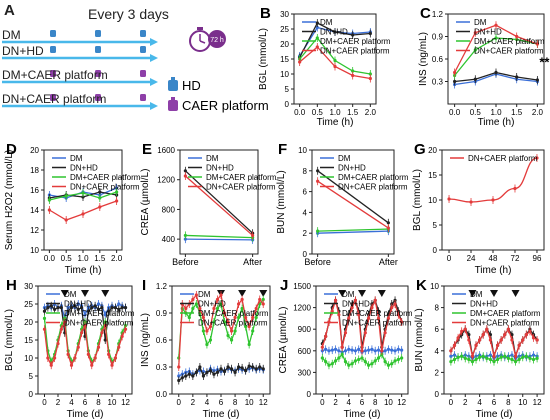 Image resolution: width=550 pixels, height=420 pixels. What do you see at coordinates (34, 230) in the screenshot?
I see `y-tick-label: 12` at bounding box center [34, 230].